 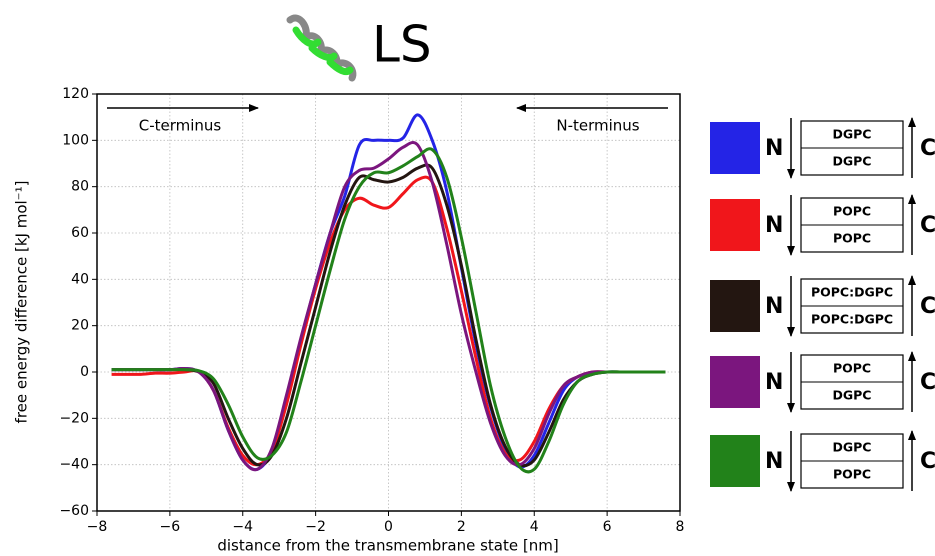 What do you see at coordinates (22, 302) in the screenshot?
I see `y-axis-label: free energy difference [kJ mol⁻¹]` at bounding box center [22, 302].